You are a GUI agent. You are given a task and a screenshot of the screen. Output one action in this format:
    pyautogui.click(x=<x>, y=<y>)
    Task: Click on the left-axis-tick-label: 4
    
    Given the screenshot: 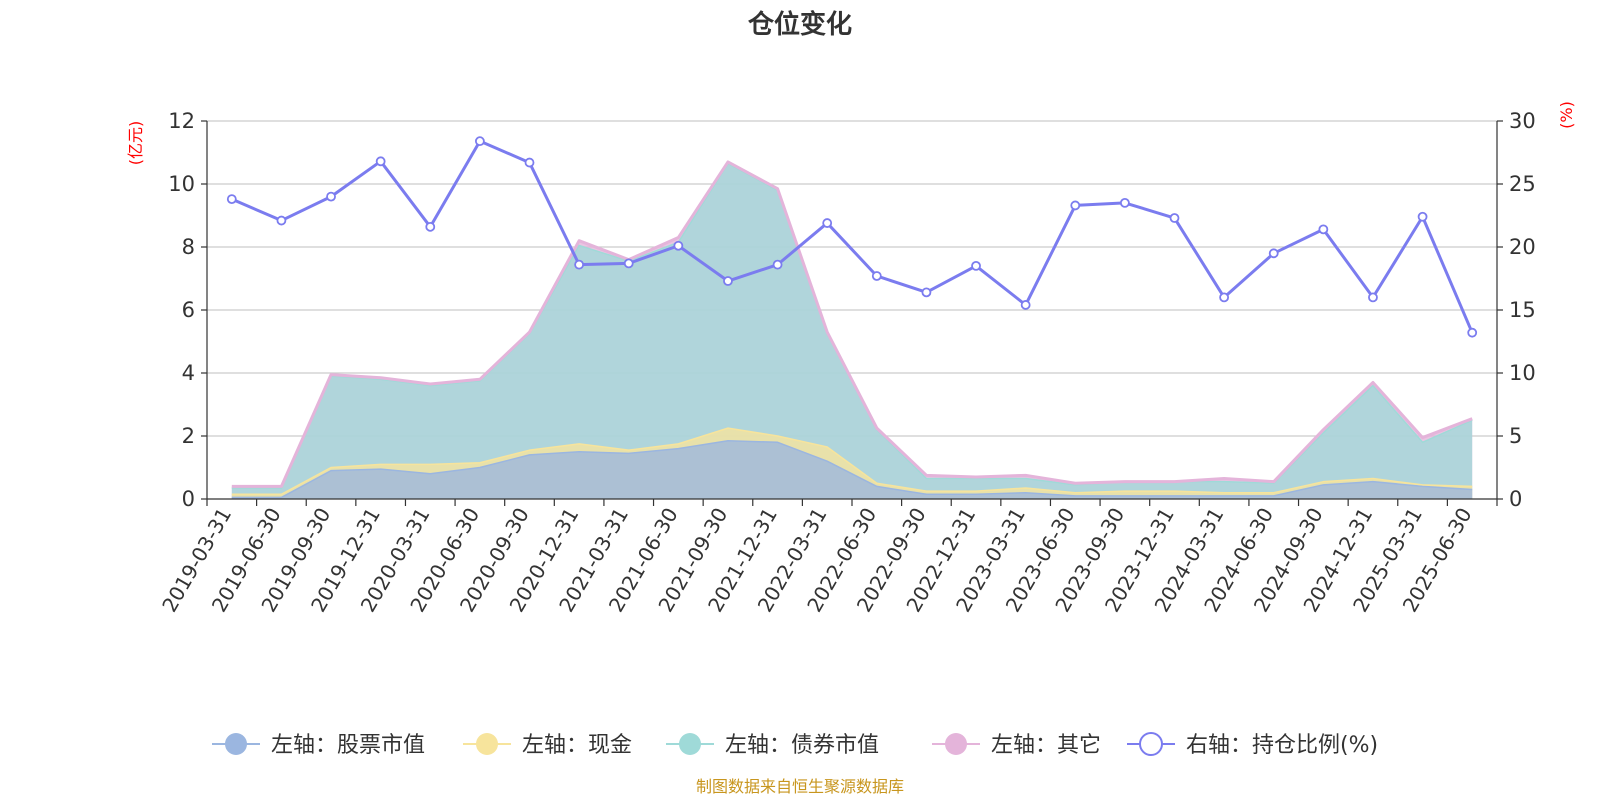 What is the action you would take?
    pyautogui.click(x=188, y=373)
    